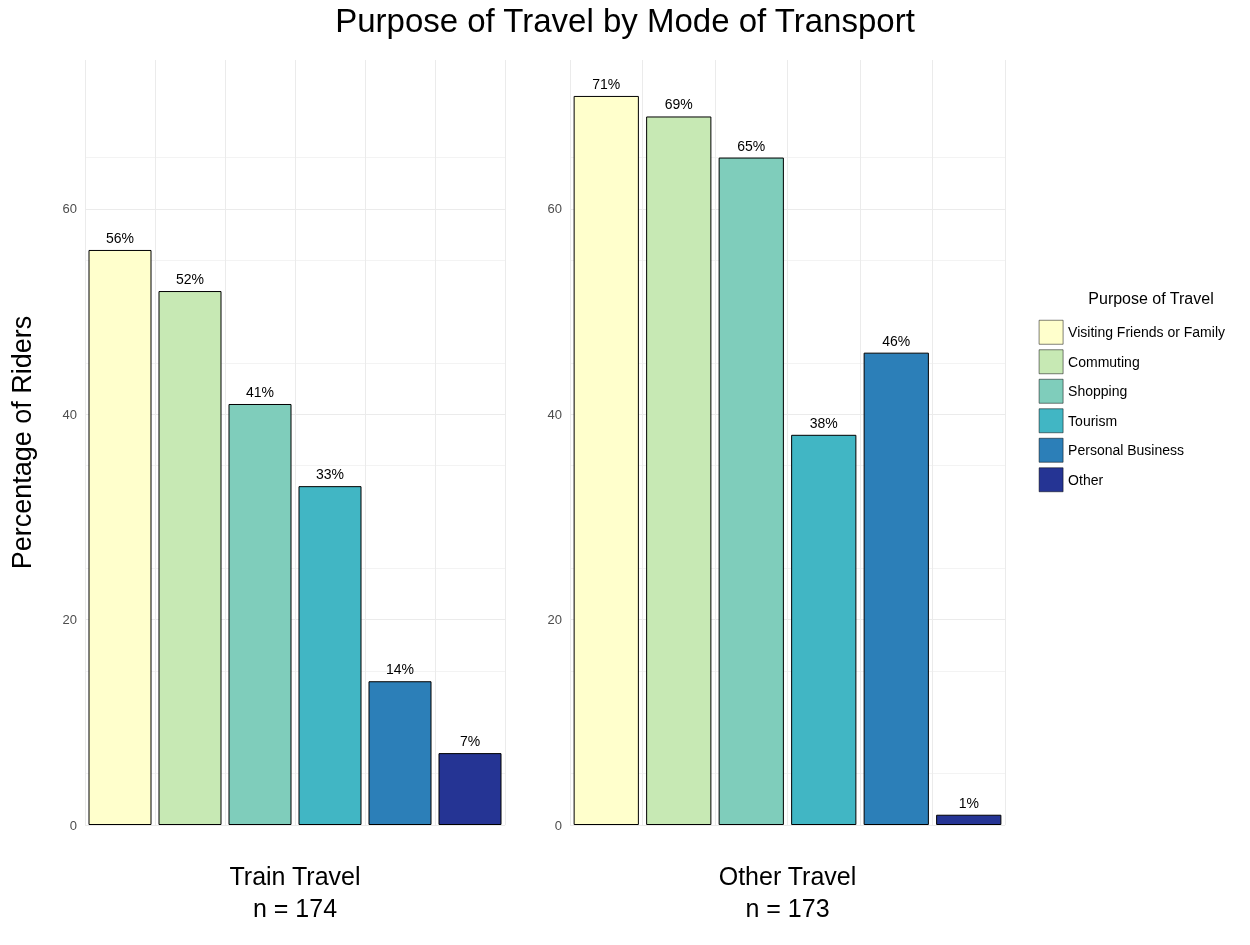 This screenshot has width=1250, height=945. I want to click on legend-label: Tourism, so click(1093, 420).